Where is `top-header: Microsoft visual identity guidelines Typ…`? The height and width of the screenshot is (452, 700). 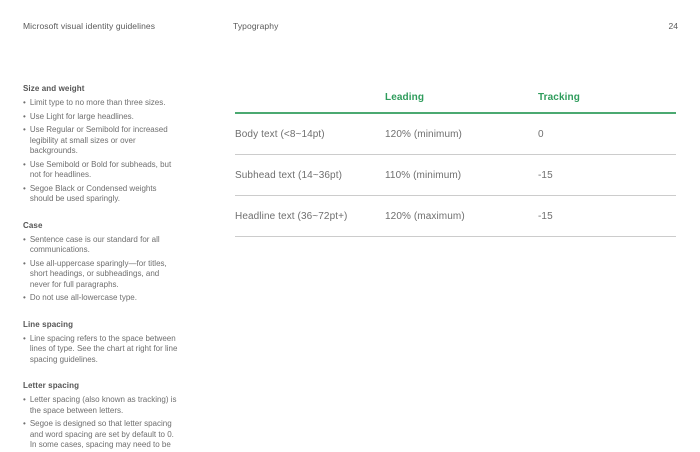 top-header: Microsoft visual identity guidelines Typ… is located at coordinates (350, 28).